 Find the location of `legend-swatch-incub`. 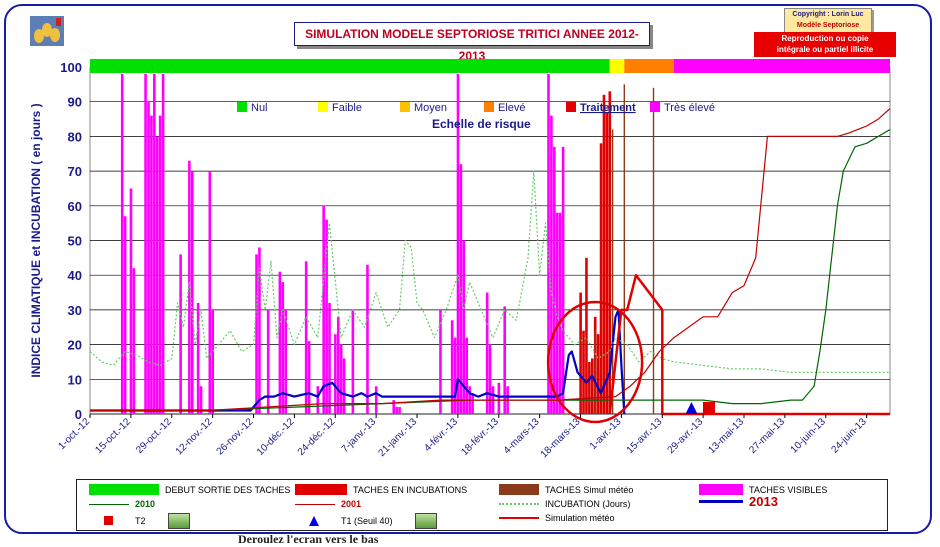

legend-swatch-incub is located at coordinates (321, 489).